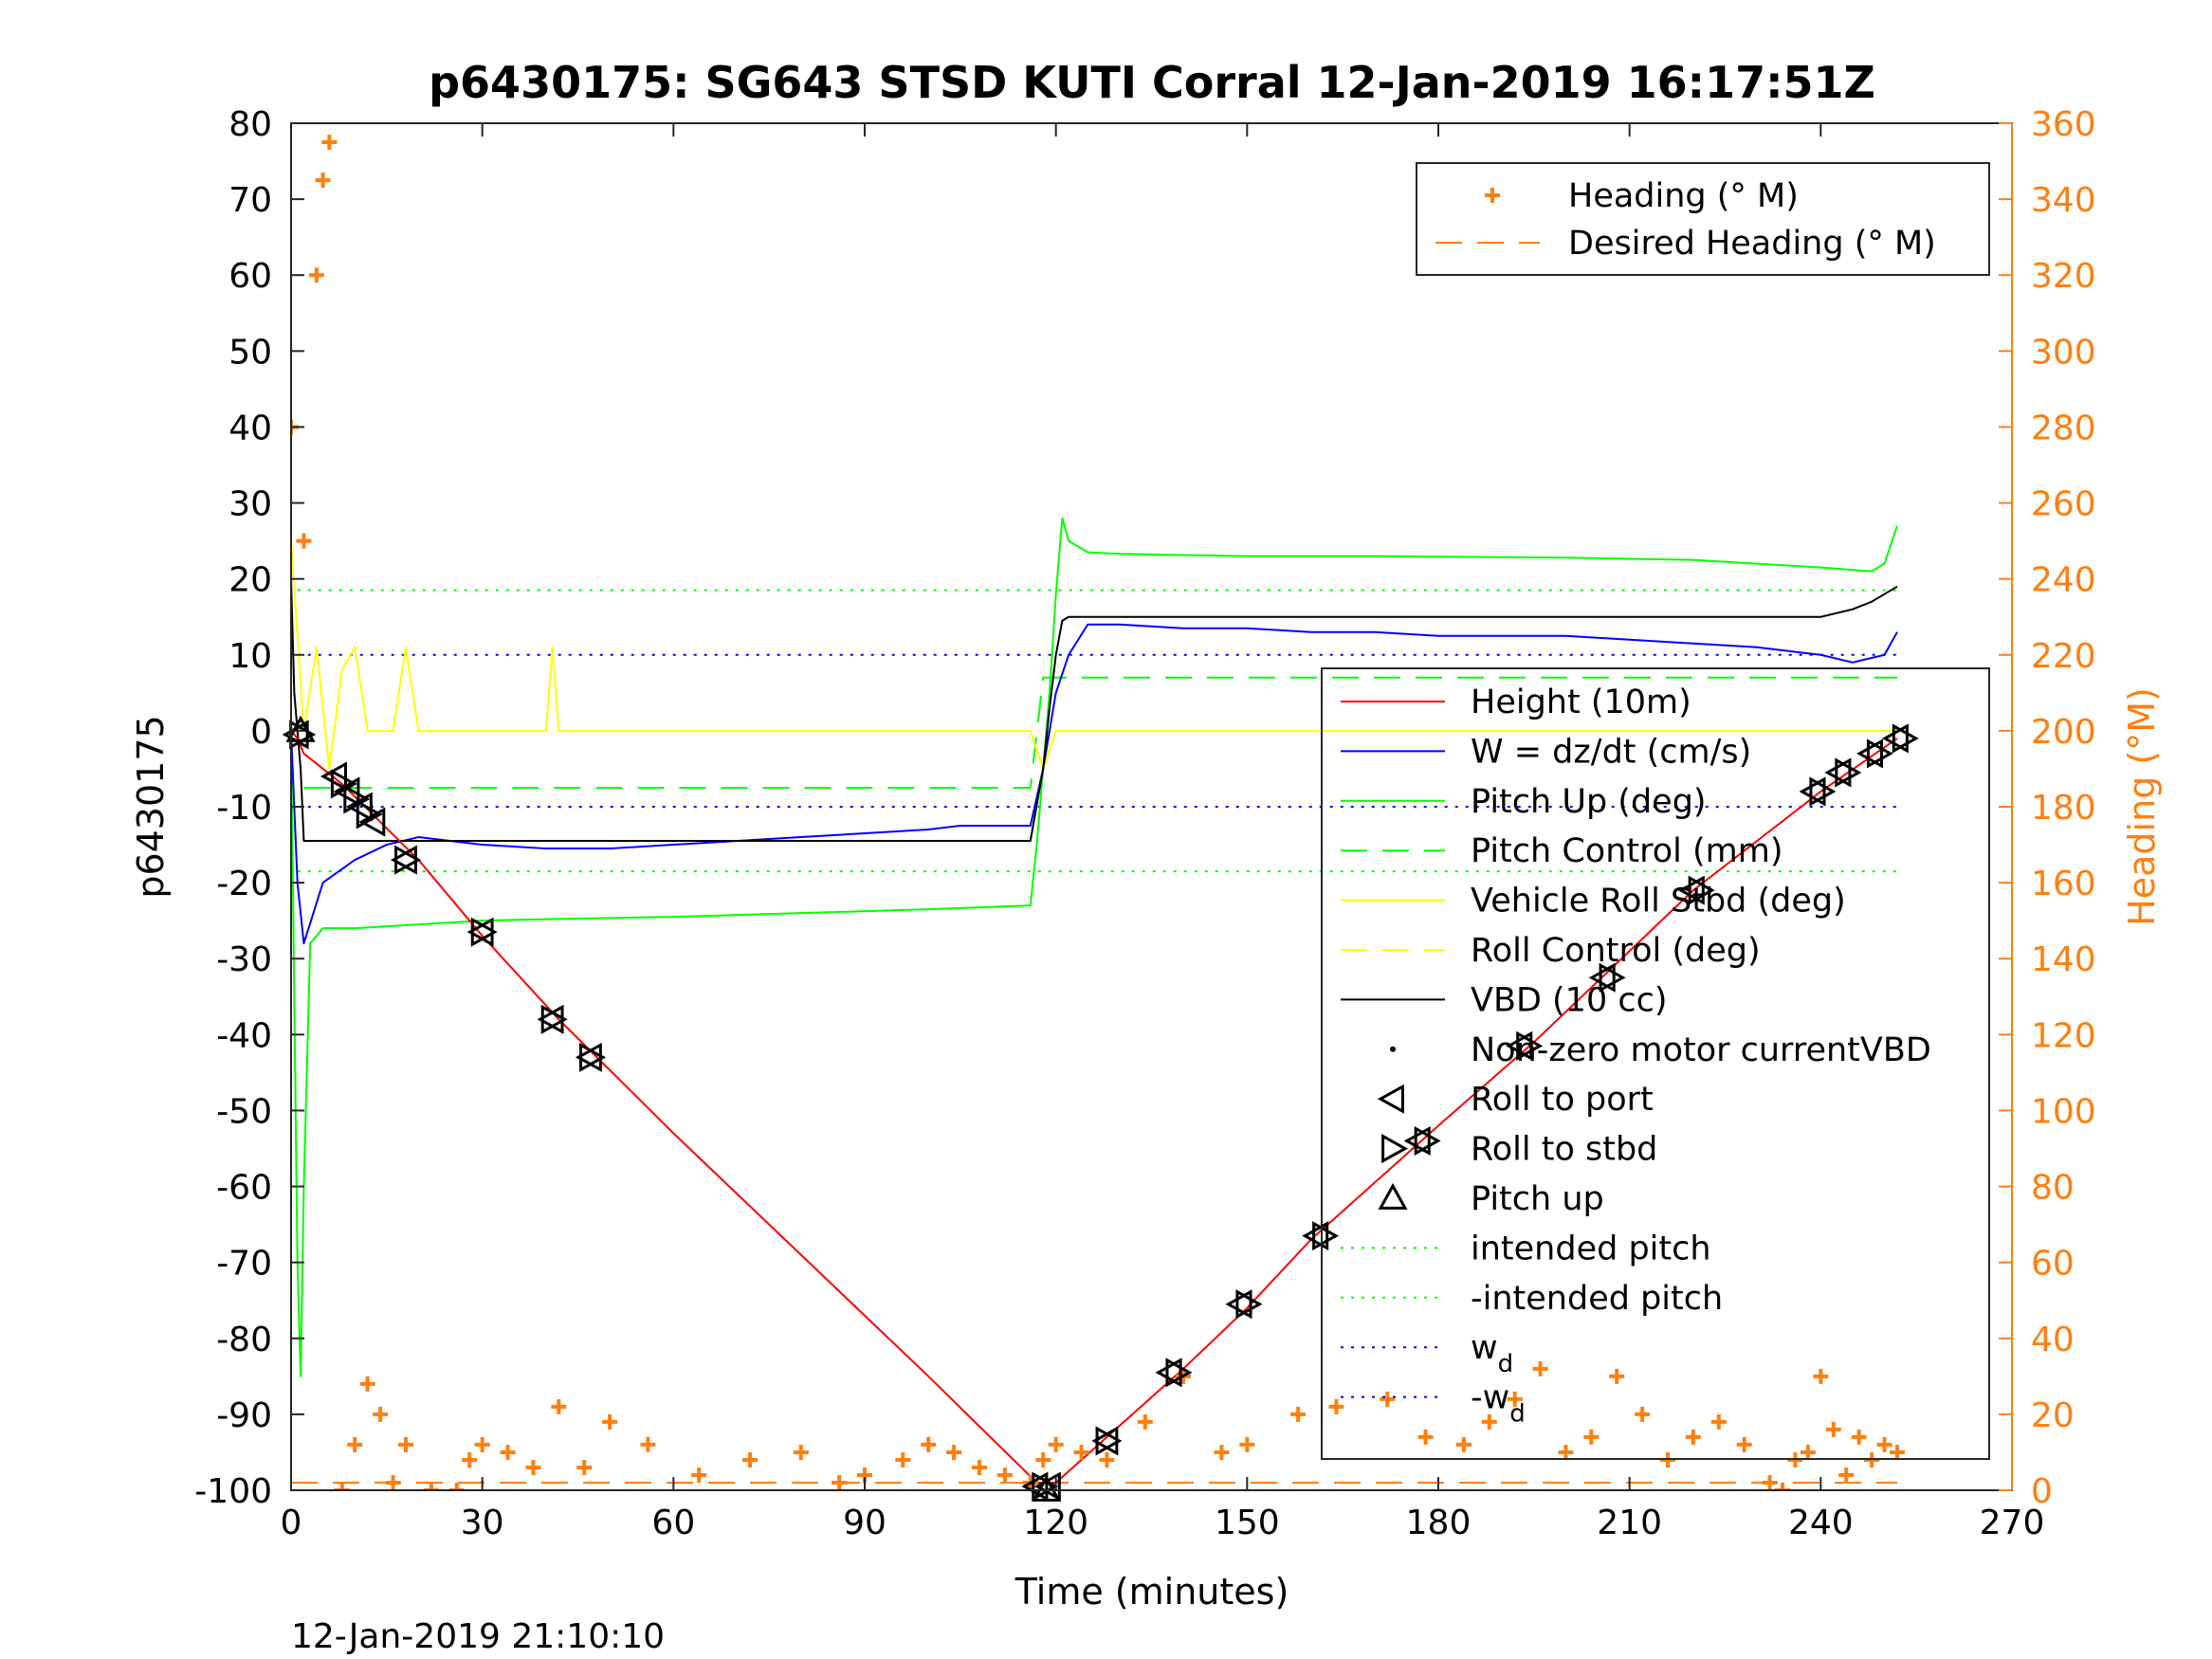  I want to click on y-tick-label: 30, so click(250, 504).